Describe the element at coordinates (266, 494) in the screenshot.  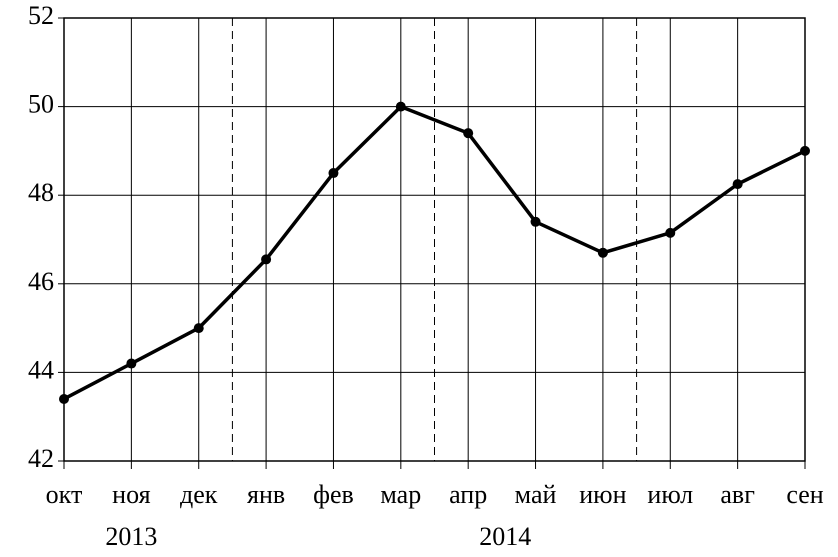
I see `x-tick-label: янв` at that location.